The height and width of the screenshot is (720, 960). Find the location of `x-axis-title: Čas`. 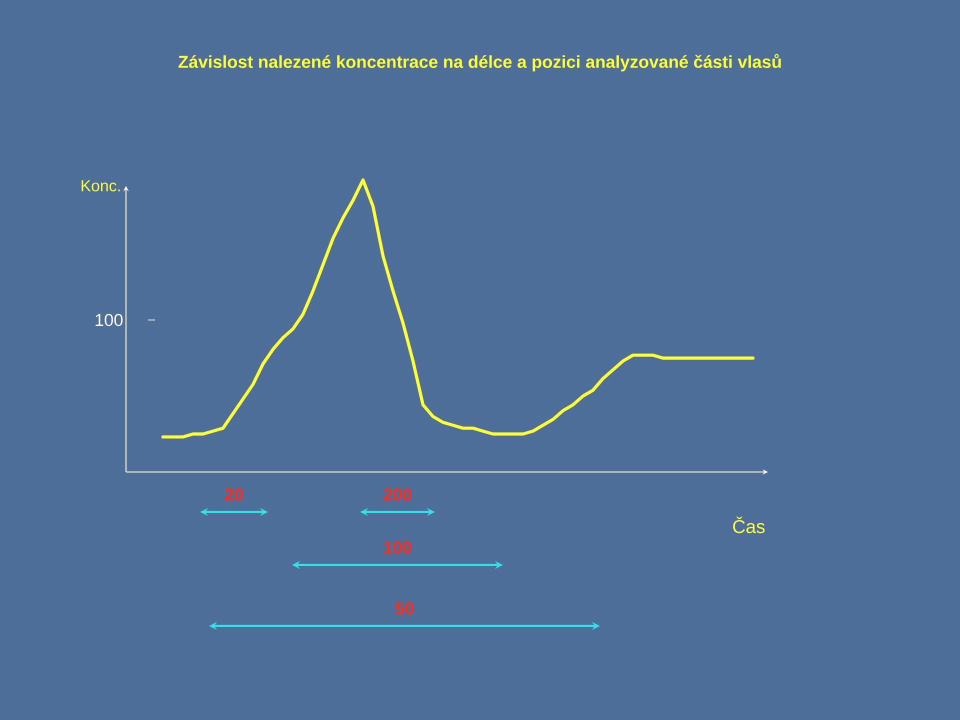

x-axis-title: Čas is located at coordinates (749, 525).